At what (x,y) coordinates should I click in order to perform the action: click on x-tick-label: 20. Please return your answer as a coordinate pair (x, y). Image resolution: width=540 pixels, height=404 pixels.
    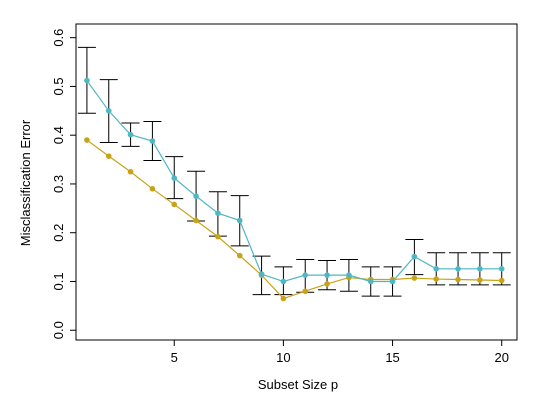
    Looking at the image, I should click on (501, 357).